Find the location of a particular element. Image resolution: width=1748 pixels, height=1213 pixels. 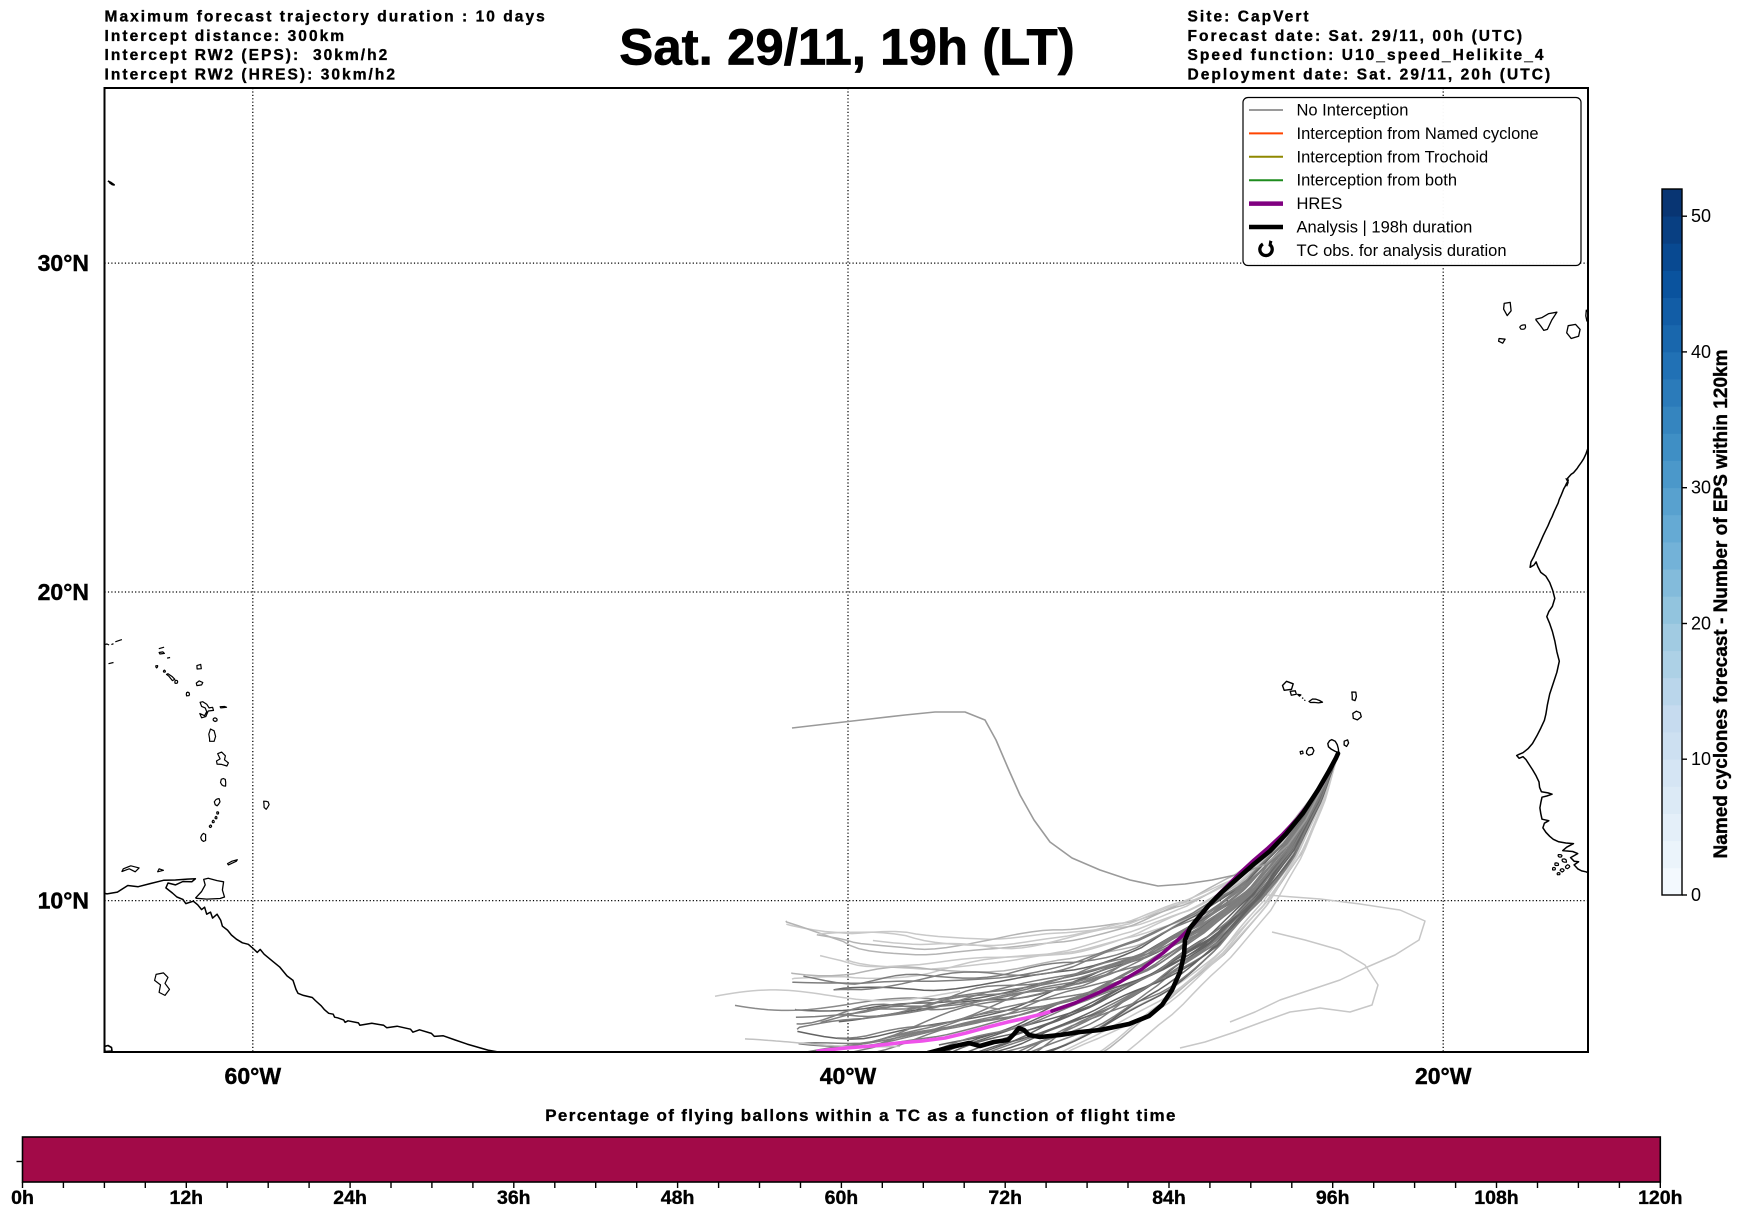

svg-text: 60°W is located at coordinates (253, 1076).